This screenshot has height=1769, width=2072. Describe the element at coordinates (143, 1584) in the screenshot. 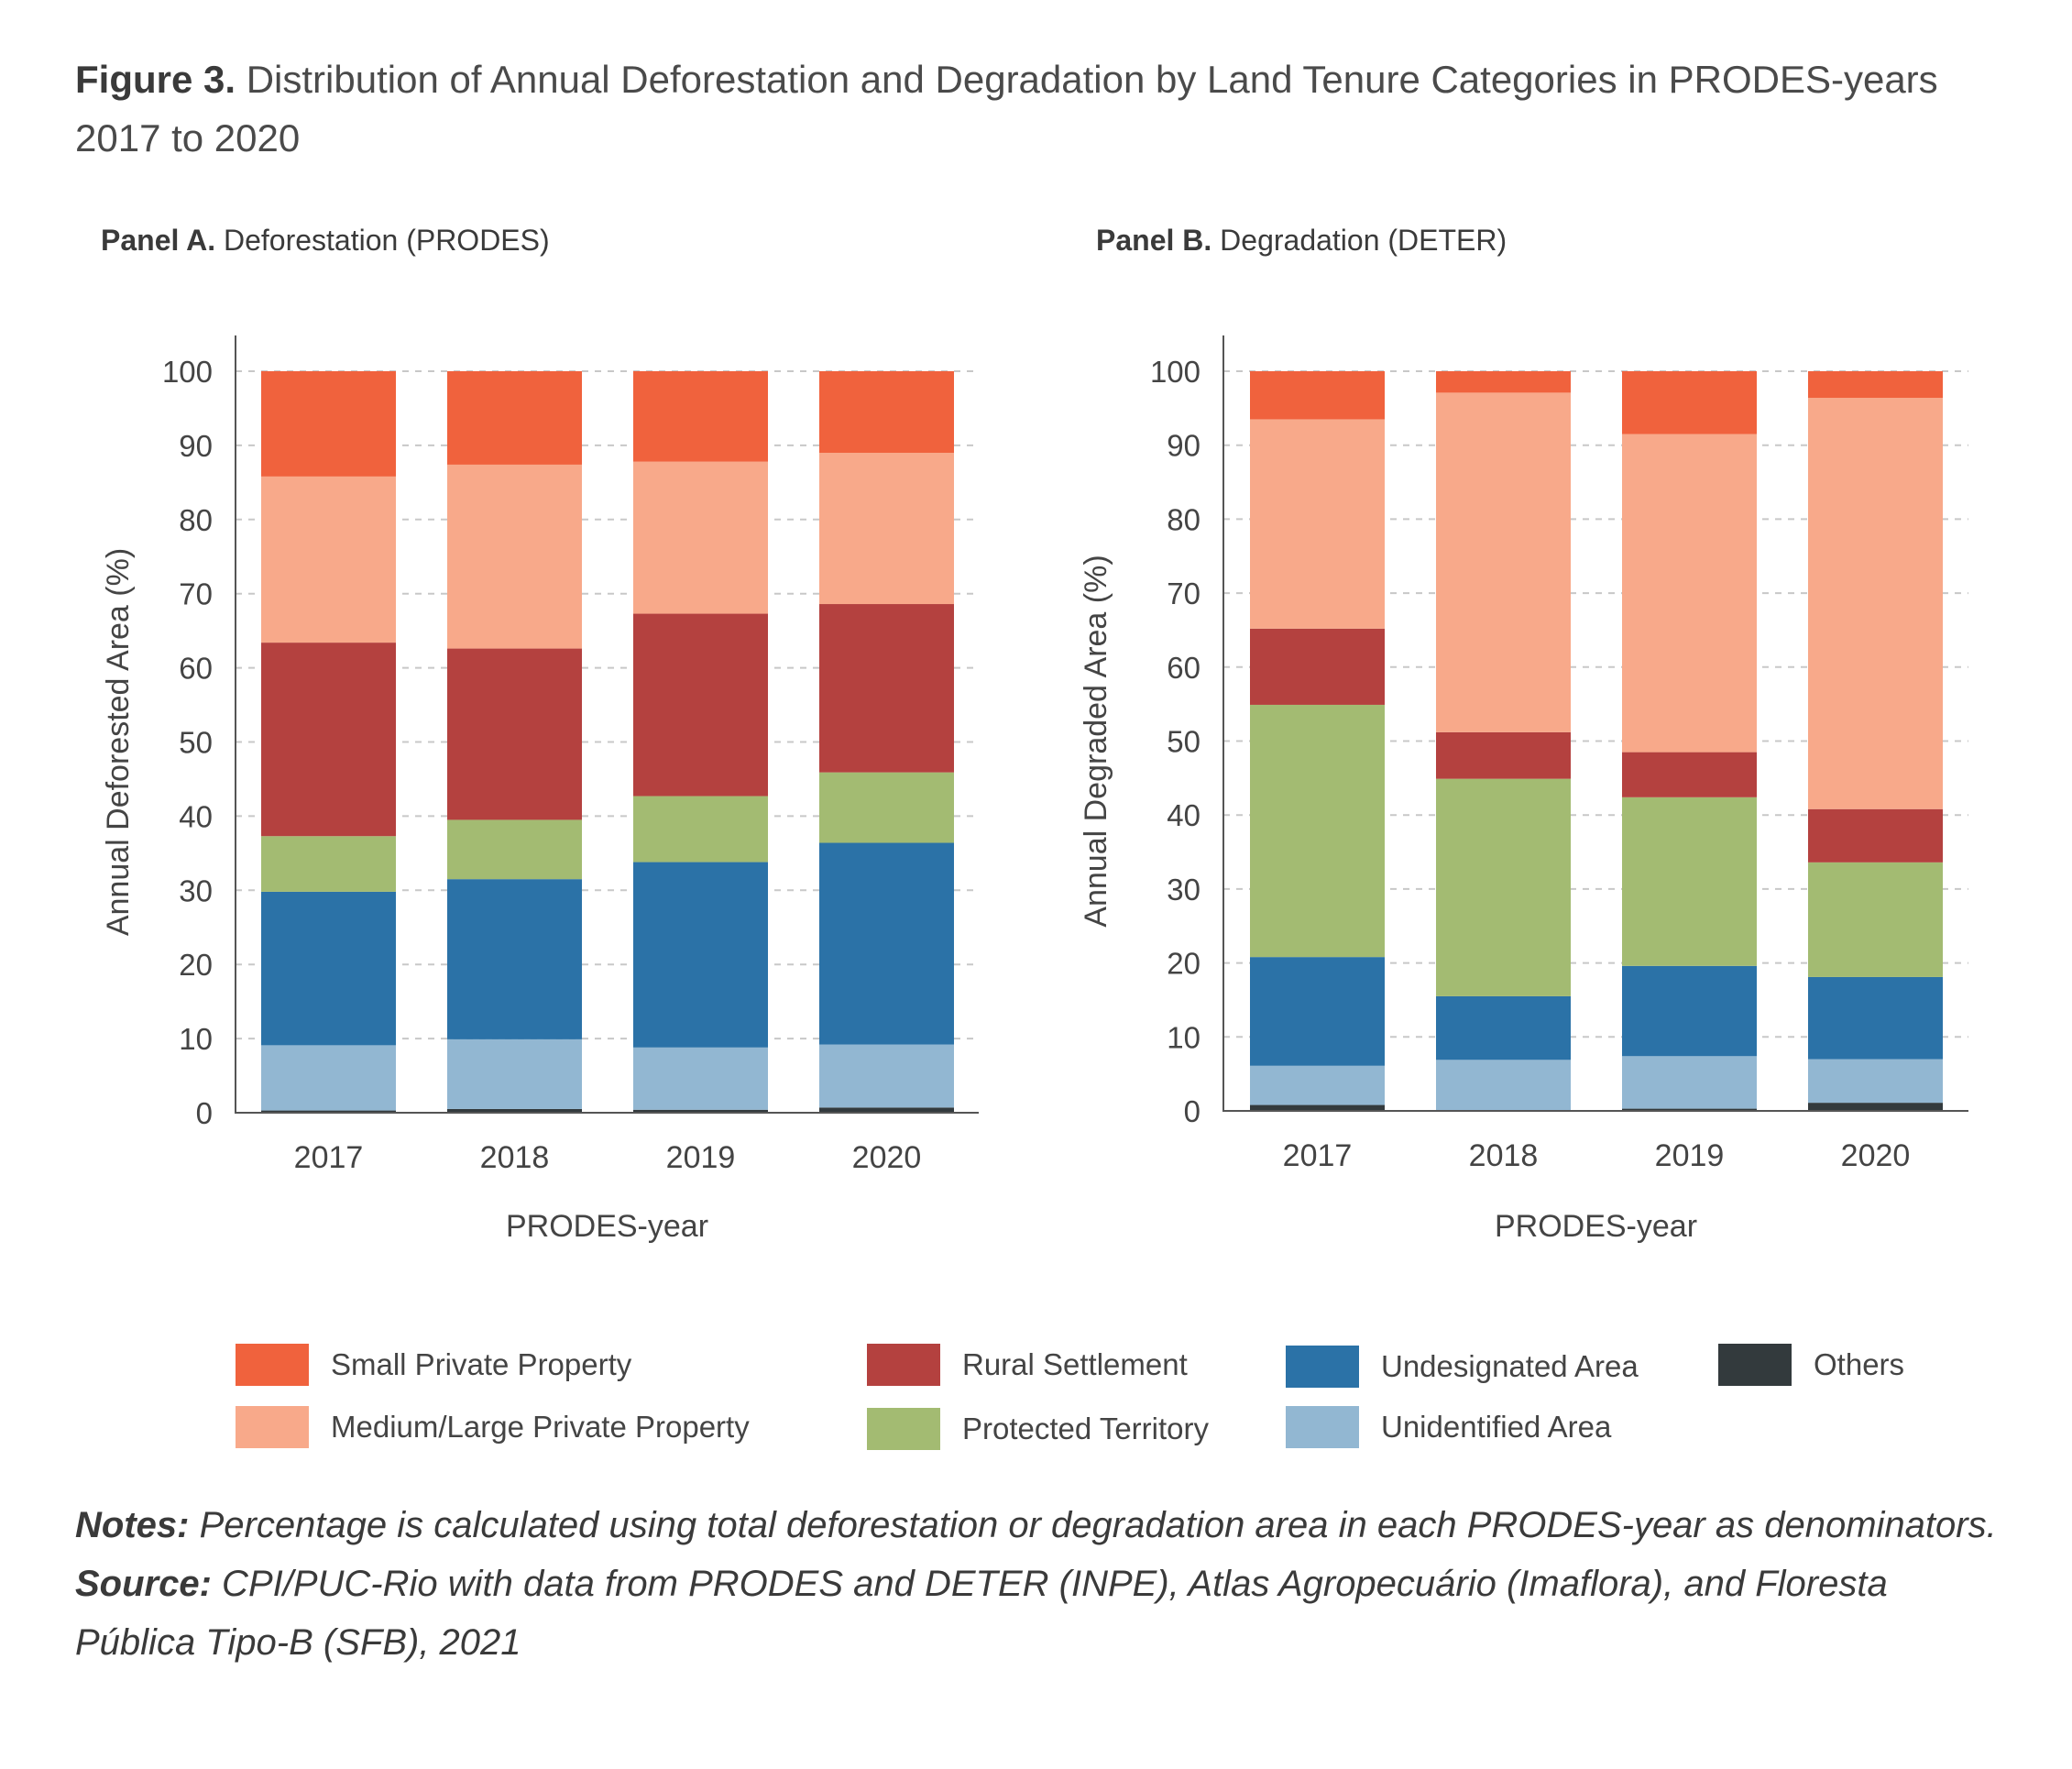

I see `source-label: Source:` at that location.